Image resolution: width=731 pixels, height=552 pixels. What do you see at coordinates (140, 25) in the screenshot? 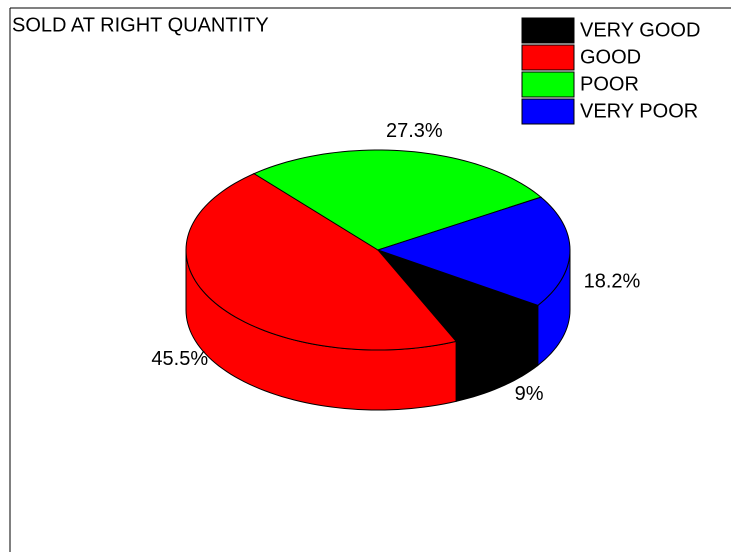
I see `chart-title: SOLD AT RIGHT QUANTITY` at bounding box center [140, 25].